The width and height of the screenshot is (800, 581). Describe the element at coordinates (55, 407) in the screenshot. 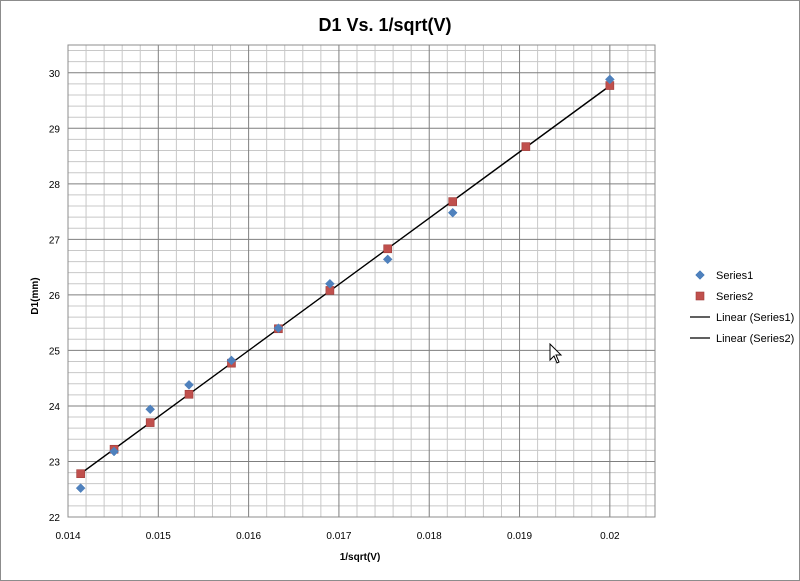

I see `y-tick-label: 24` at that location.